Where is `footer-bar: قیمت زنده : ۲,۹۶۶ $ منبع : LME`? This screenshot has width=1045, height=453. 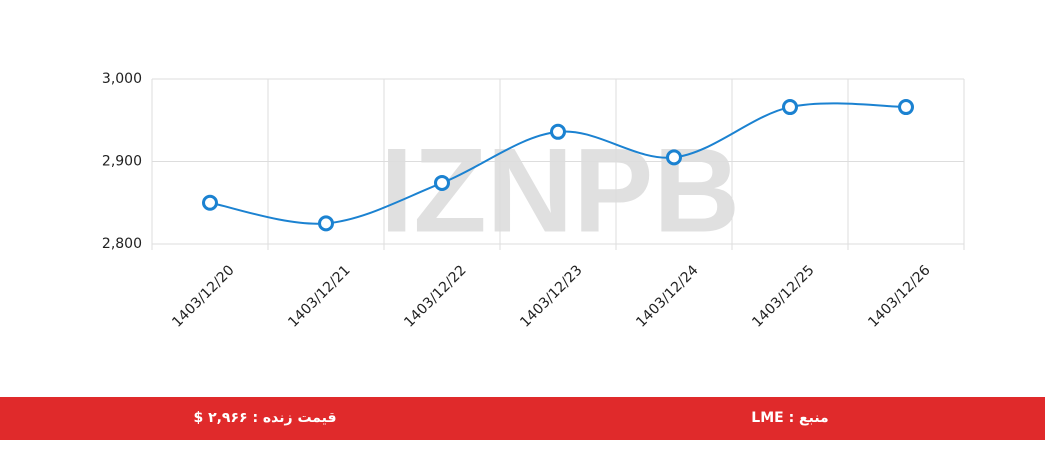 footer-bar: قیمت زنده : ۲,۹۶۶ $ منبع : LME is located at coordinates (522, 418).